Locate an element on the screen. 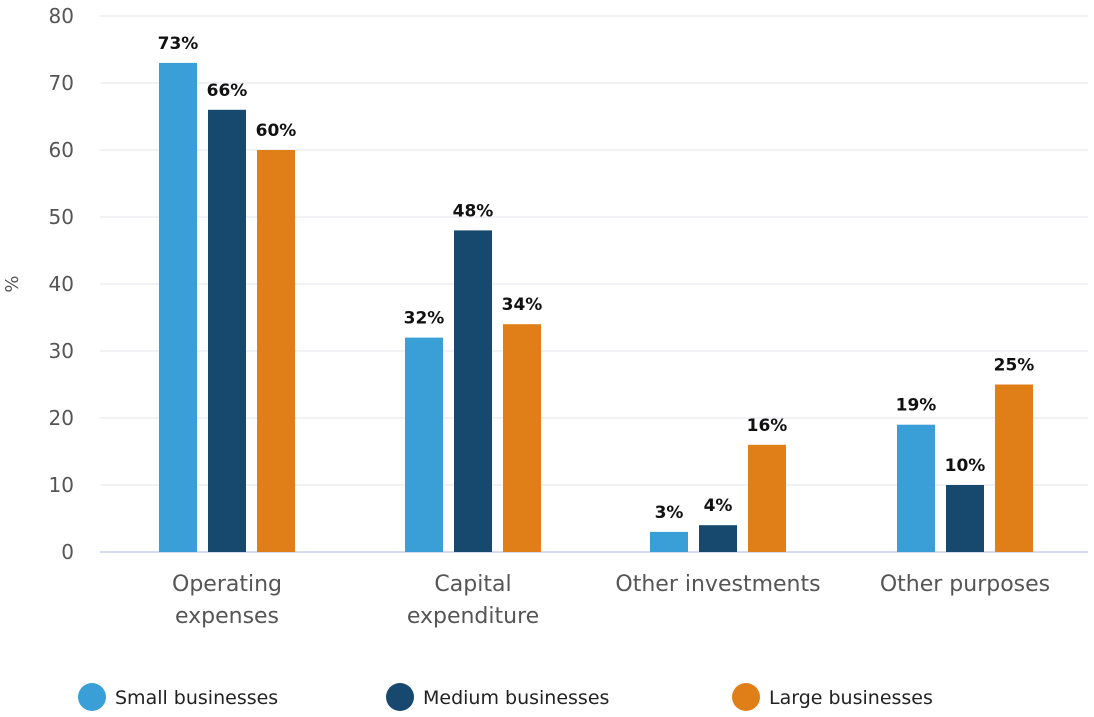  data-label: 34% is located at coordinates (522, 305).